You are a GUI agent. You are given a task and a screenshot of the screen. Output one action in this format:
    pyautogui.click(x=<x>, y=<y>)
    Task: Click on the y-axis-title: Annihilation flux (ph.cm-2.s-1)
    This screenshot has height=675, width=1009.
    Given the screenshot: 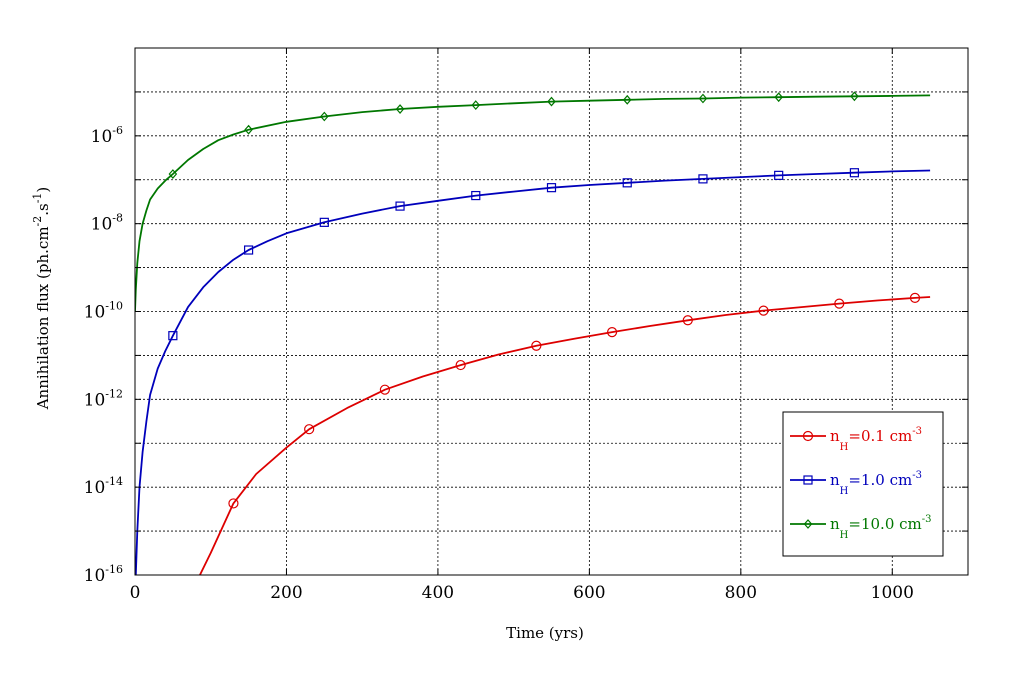 What is the action you would take?
    pyautogui.click(x=41, y=299)
    